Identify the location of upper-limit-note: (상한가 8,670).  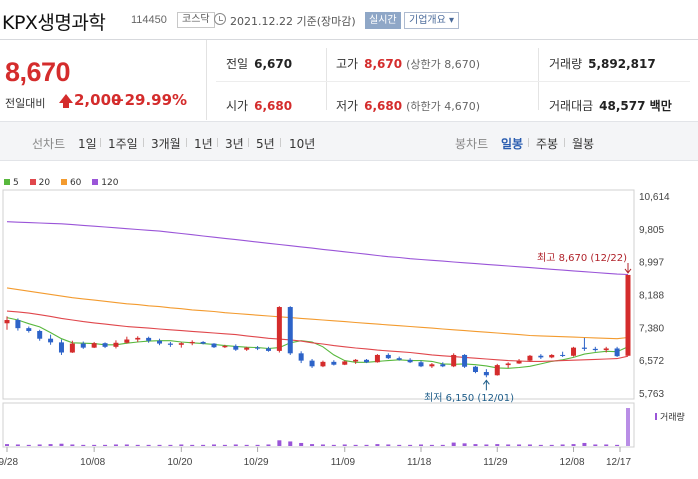
(443, 64).